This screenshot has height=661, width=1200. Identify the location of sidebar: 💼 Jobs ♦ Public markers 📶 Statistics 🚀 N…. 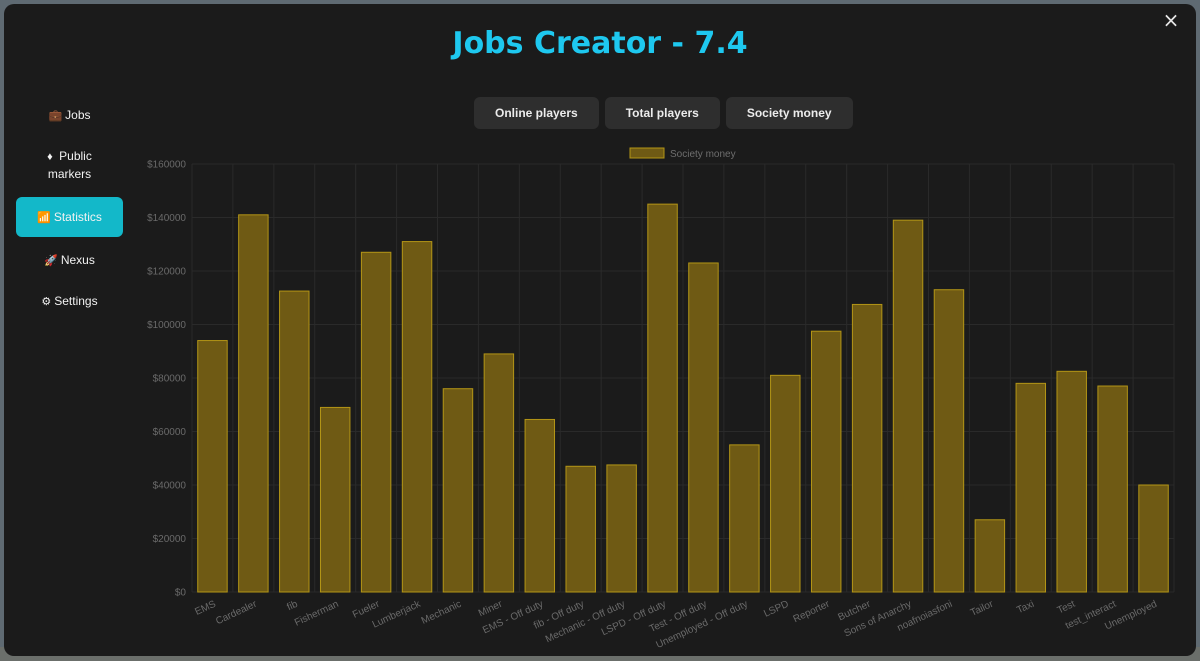
(69, 211).